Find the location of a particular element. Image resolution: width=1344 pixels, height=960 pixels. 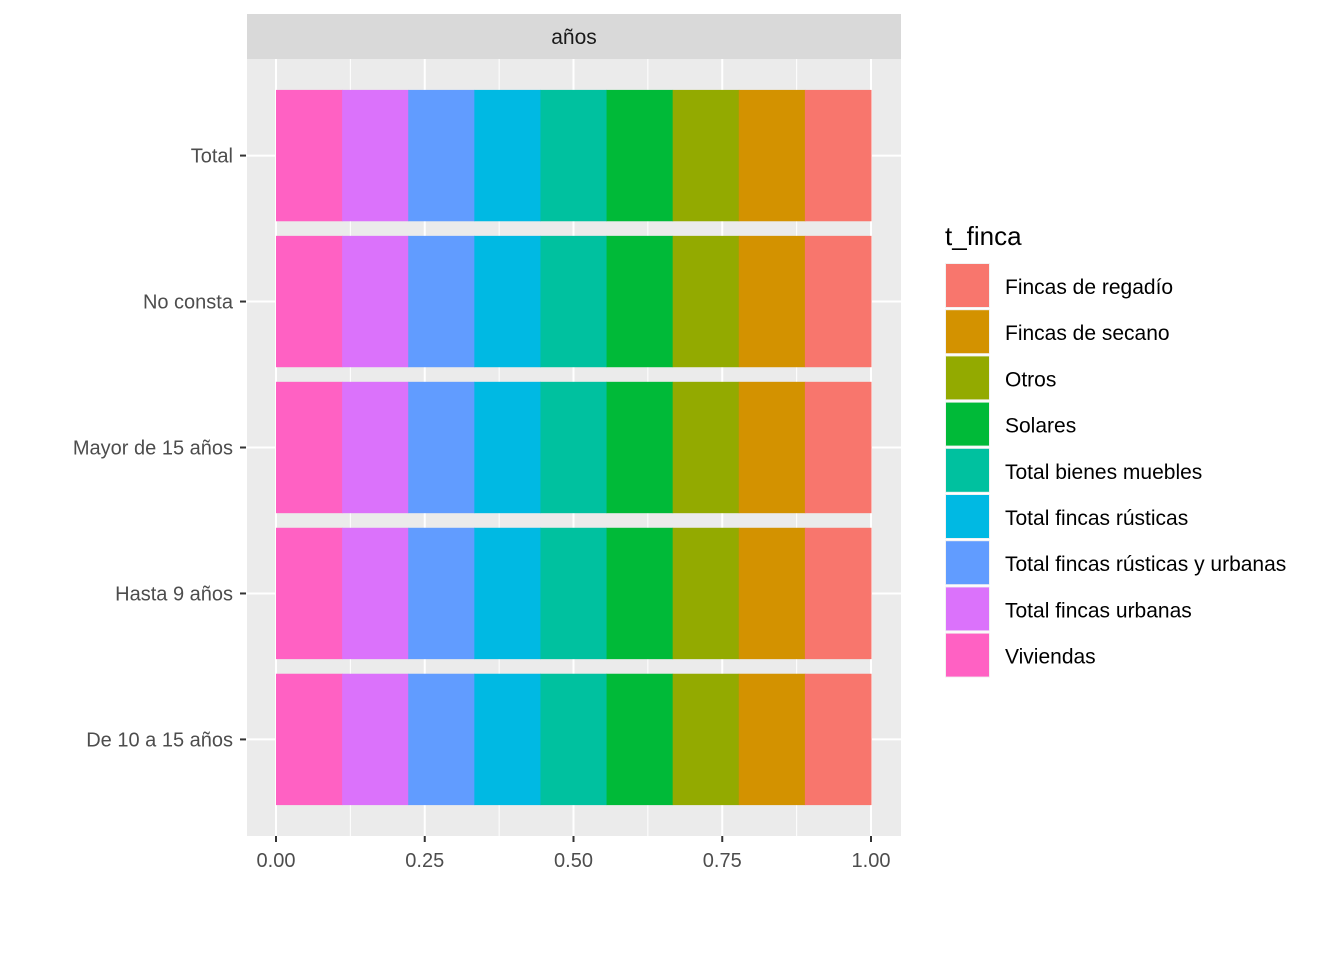

x-tick-label: 0.50 is located at coordinates (573, 861).